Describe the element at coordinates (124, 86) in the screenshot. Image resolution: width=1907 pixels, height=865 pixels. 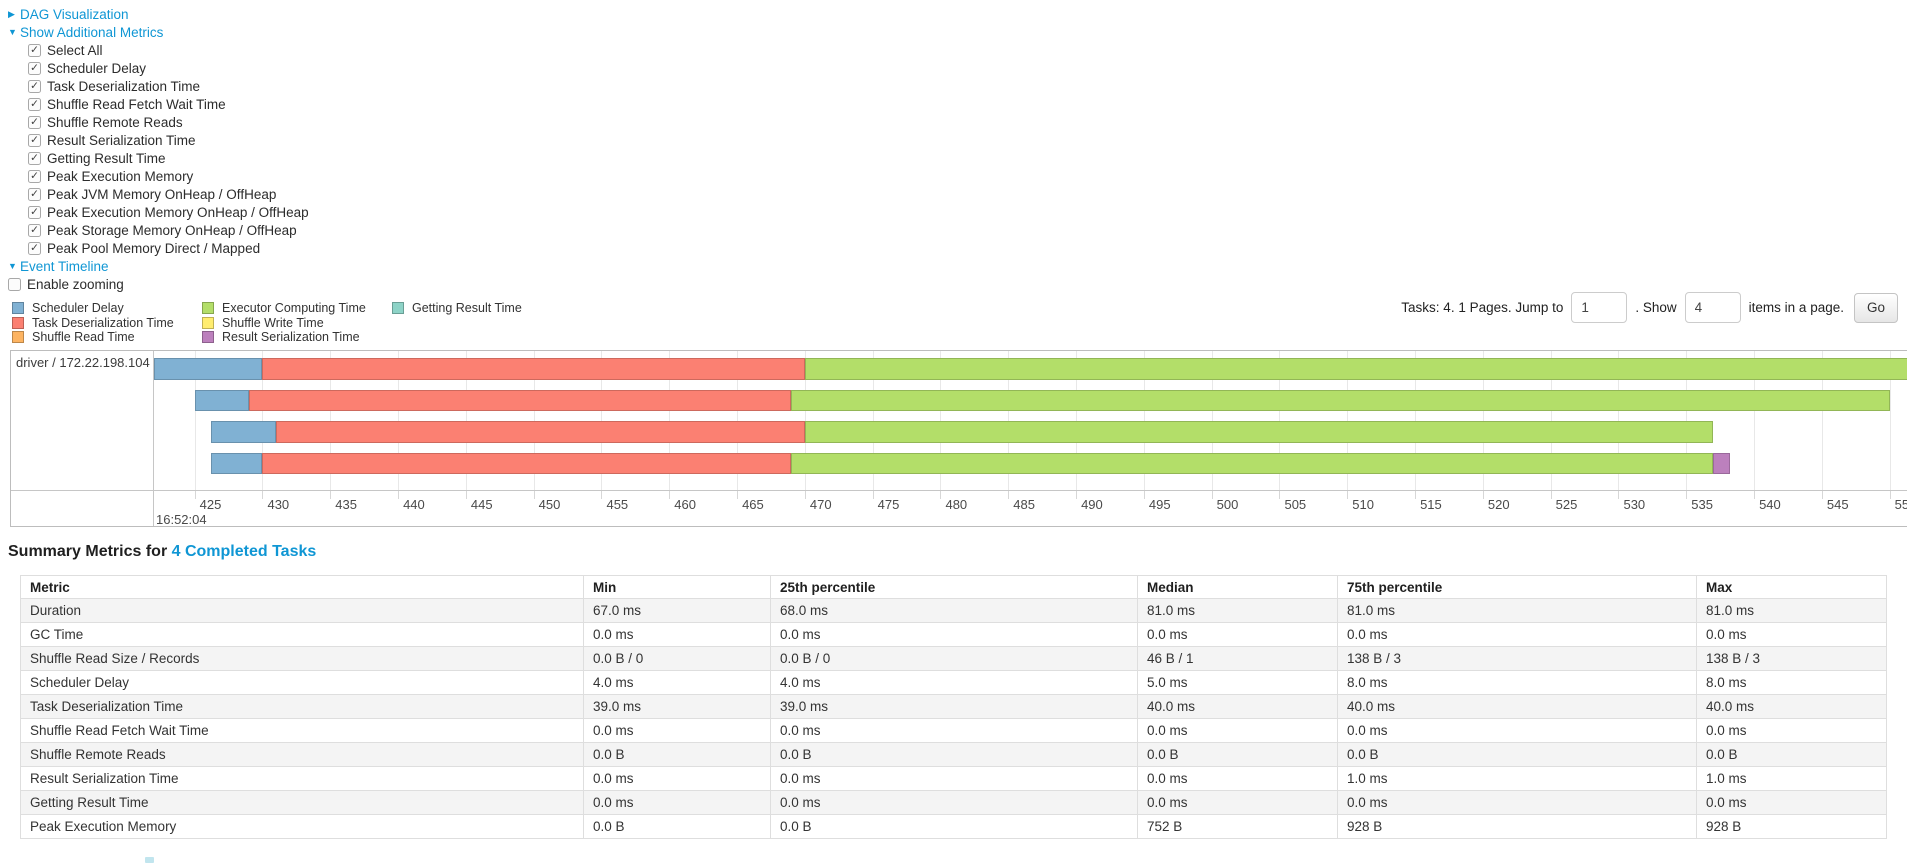
I see `metric-checkbox-label: Task Deserialization Time` at that location.